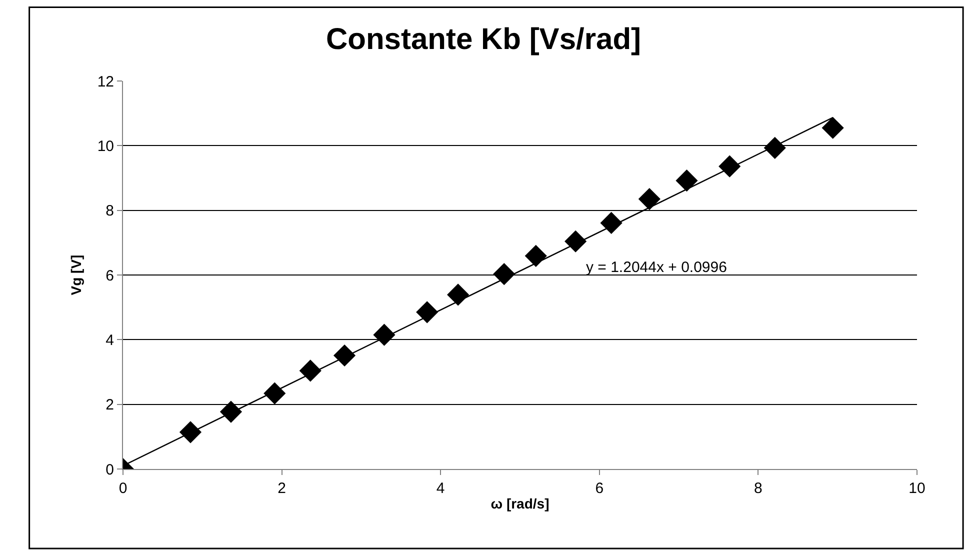  What do you see at coordinates (105, 81) in the screenshot?
I see `y-tick-label: 12` at bounding box center [105, 81].